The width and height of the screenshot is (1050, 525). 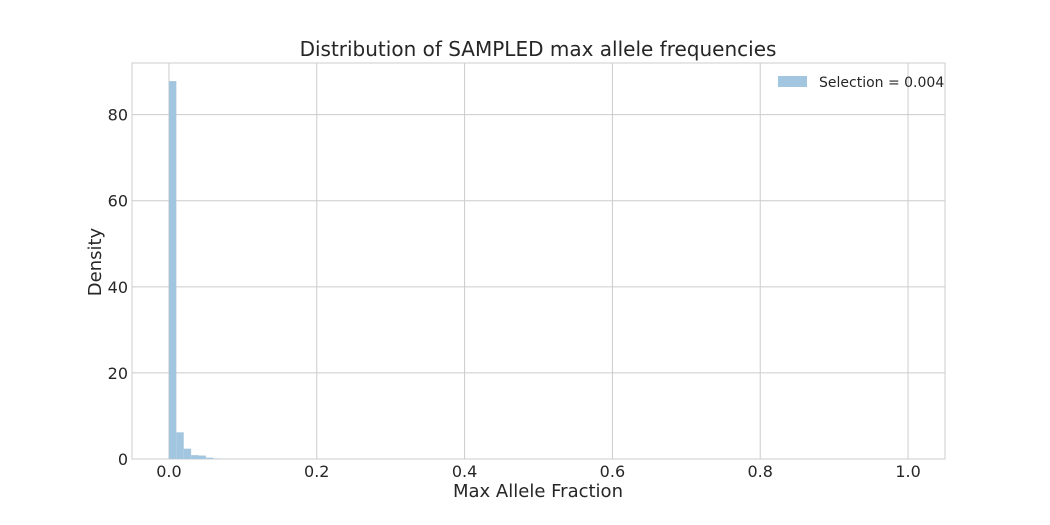 What do you see at coordinates (168, 471) in the screenshot?
I see `x-tick-label: 0.0` at bounding box center [168, 471].